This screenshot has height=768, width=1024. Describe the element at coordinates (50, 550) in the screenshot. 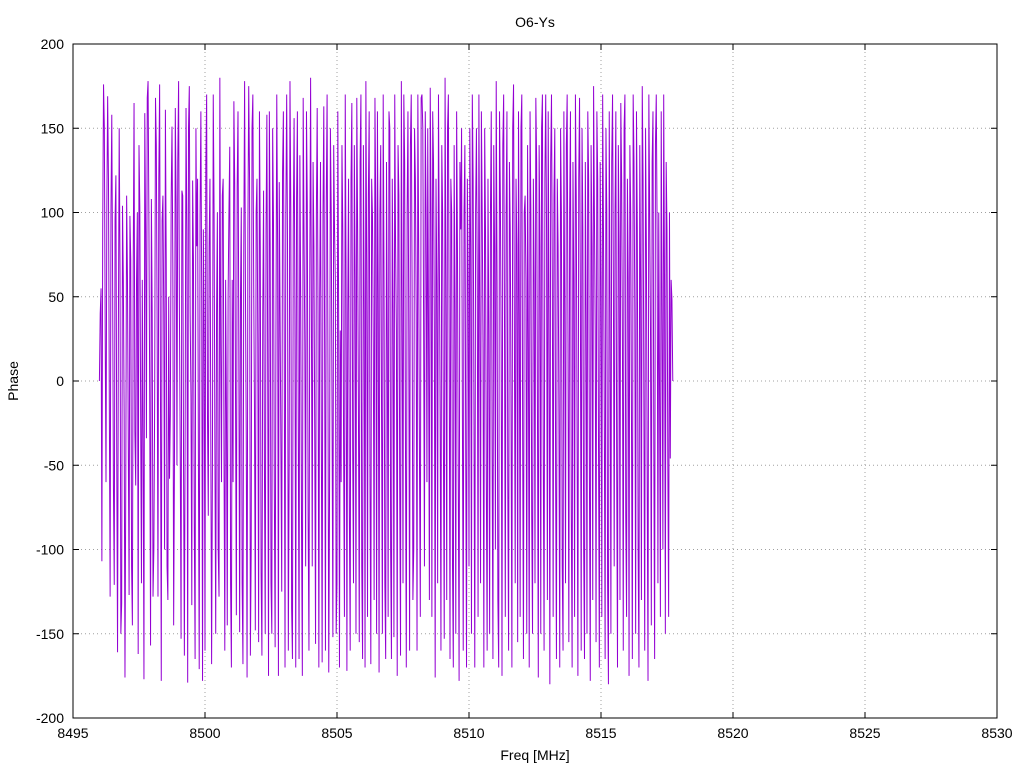

I see `y-tick-label: -100` at that location.